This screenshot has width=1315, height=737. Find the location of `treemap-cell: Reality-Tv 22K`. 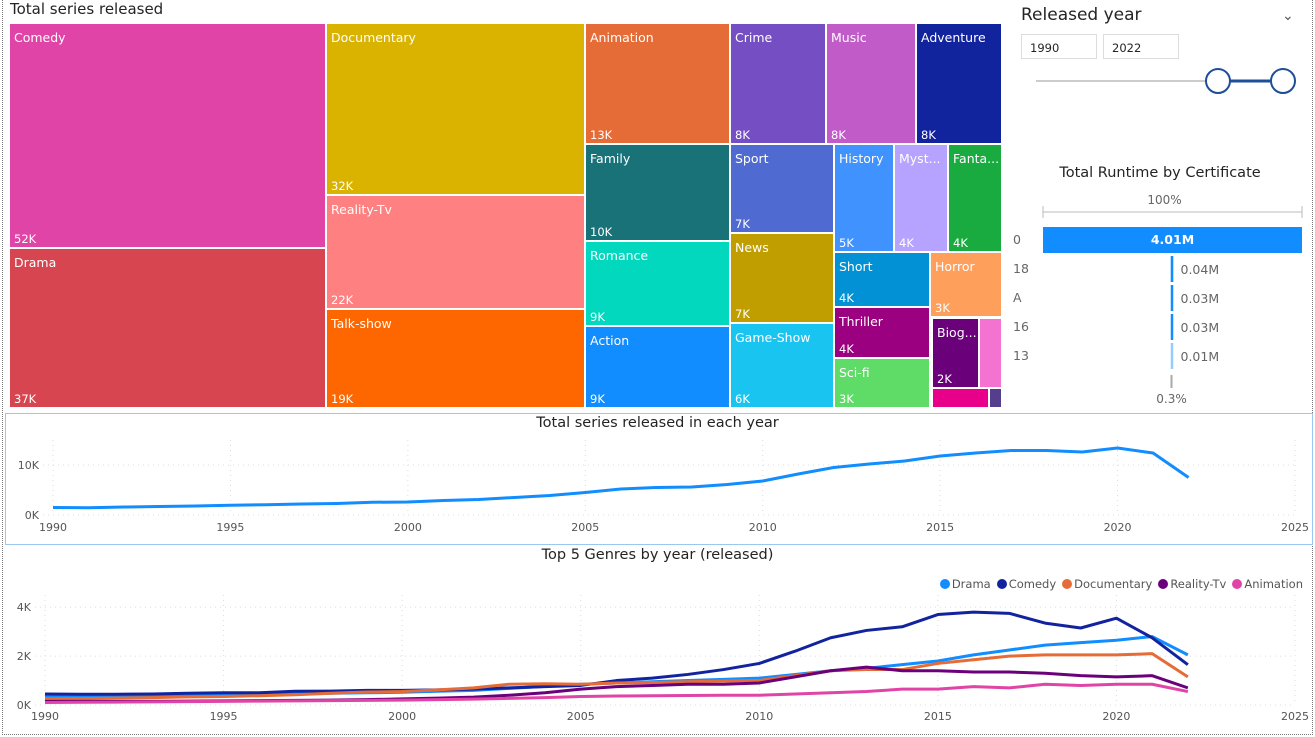

treemap-cell: Reality-Tv 22K is located at coordinates (455, 252).